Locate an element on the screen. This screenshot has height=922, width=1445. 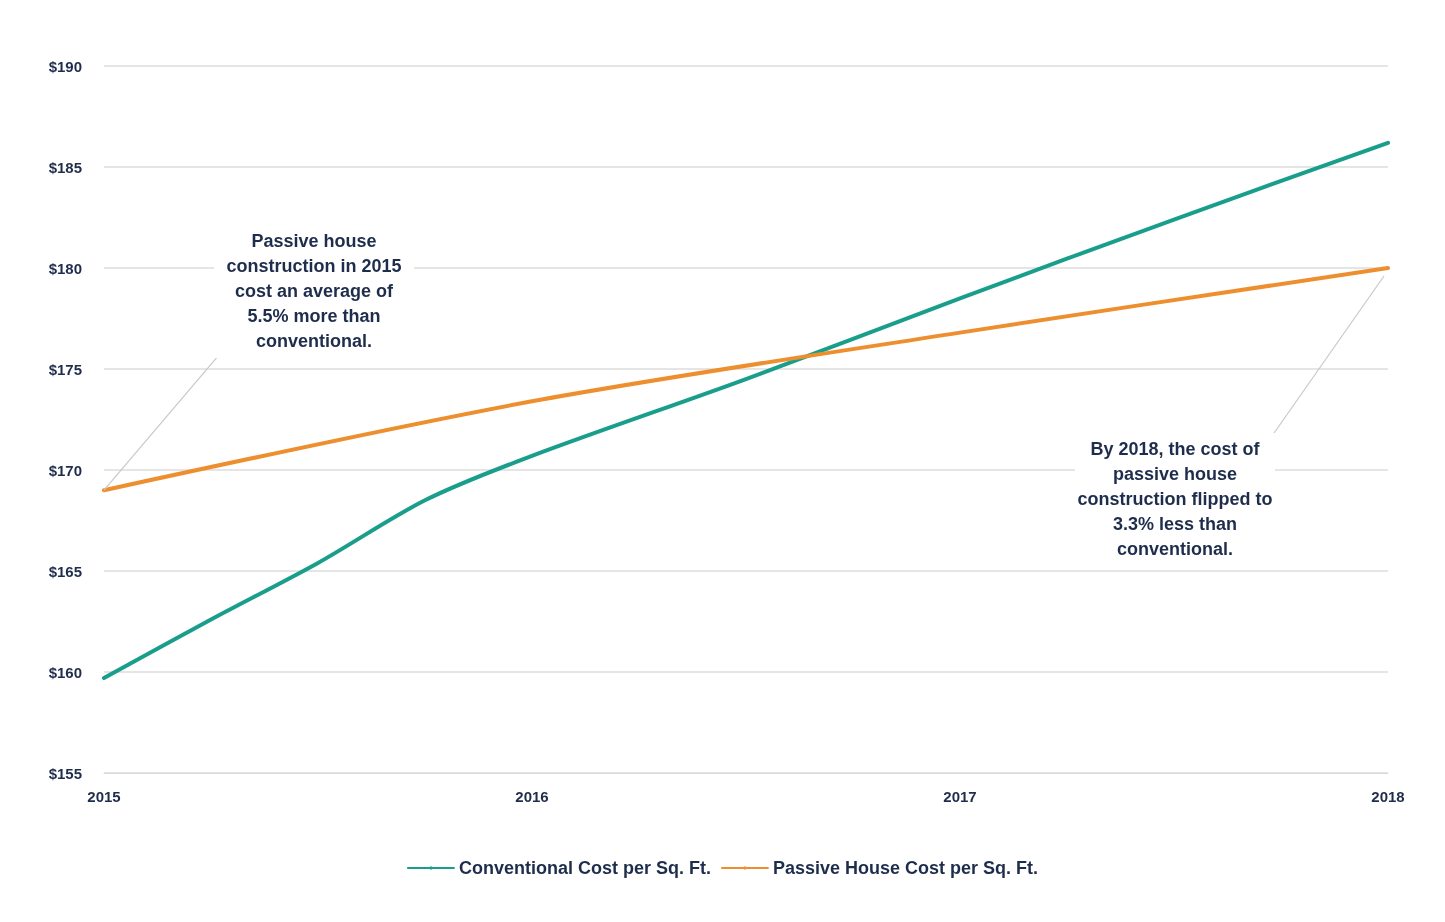
x-tick-label: 2017 is located at coordinates (960, 796).